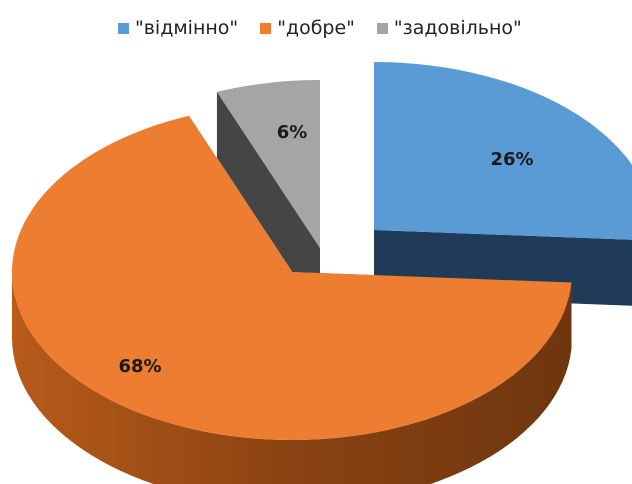 Image resolution: width=632 pixels, height=484 pixels. I want to click on data-label-excellent: 26%, so click(511, 159).